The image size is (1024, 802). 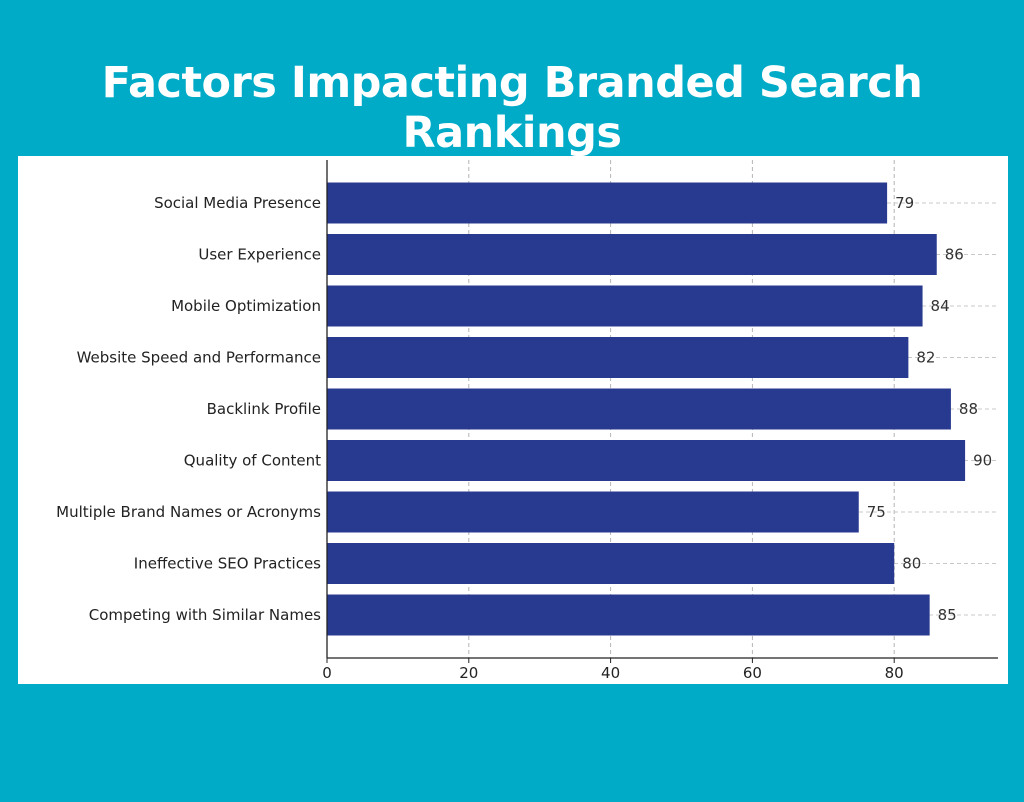 I want to click on data-label: 82, so click(x=925, y=358).